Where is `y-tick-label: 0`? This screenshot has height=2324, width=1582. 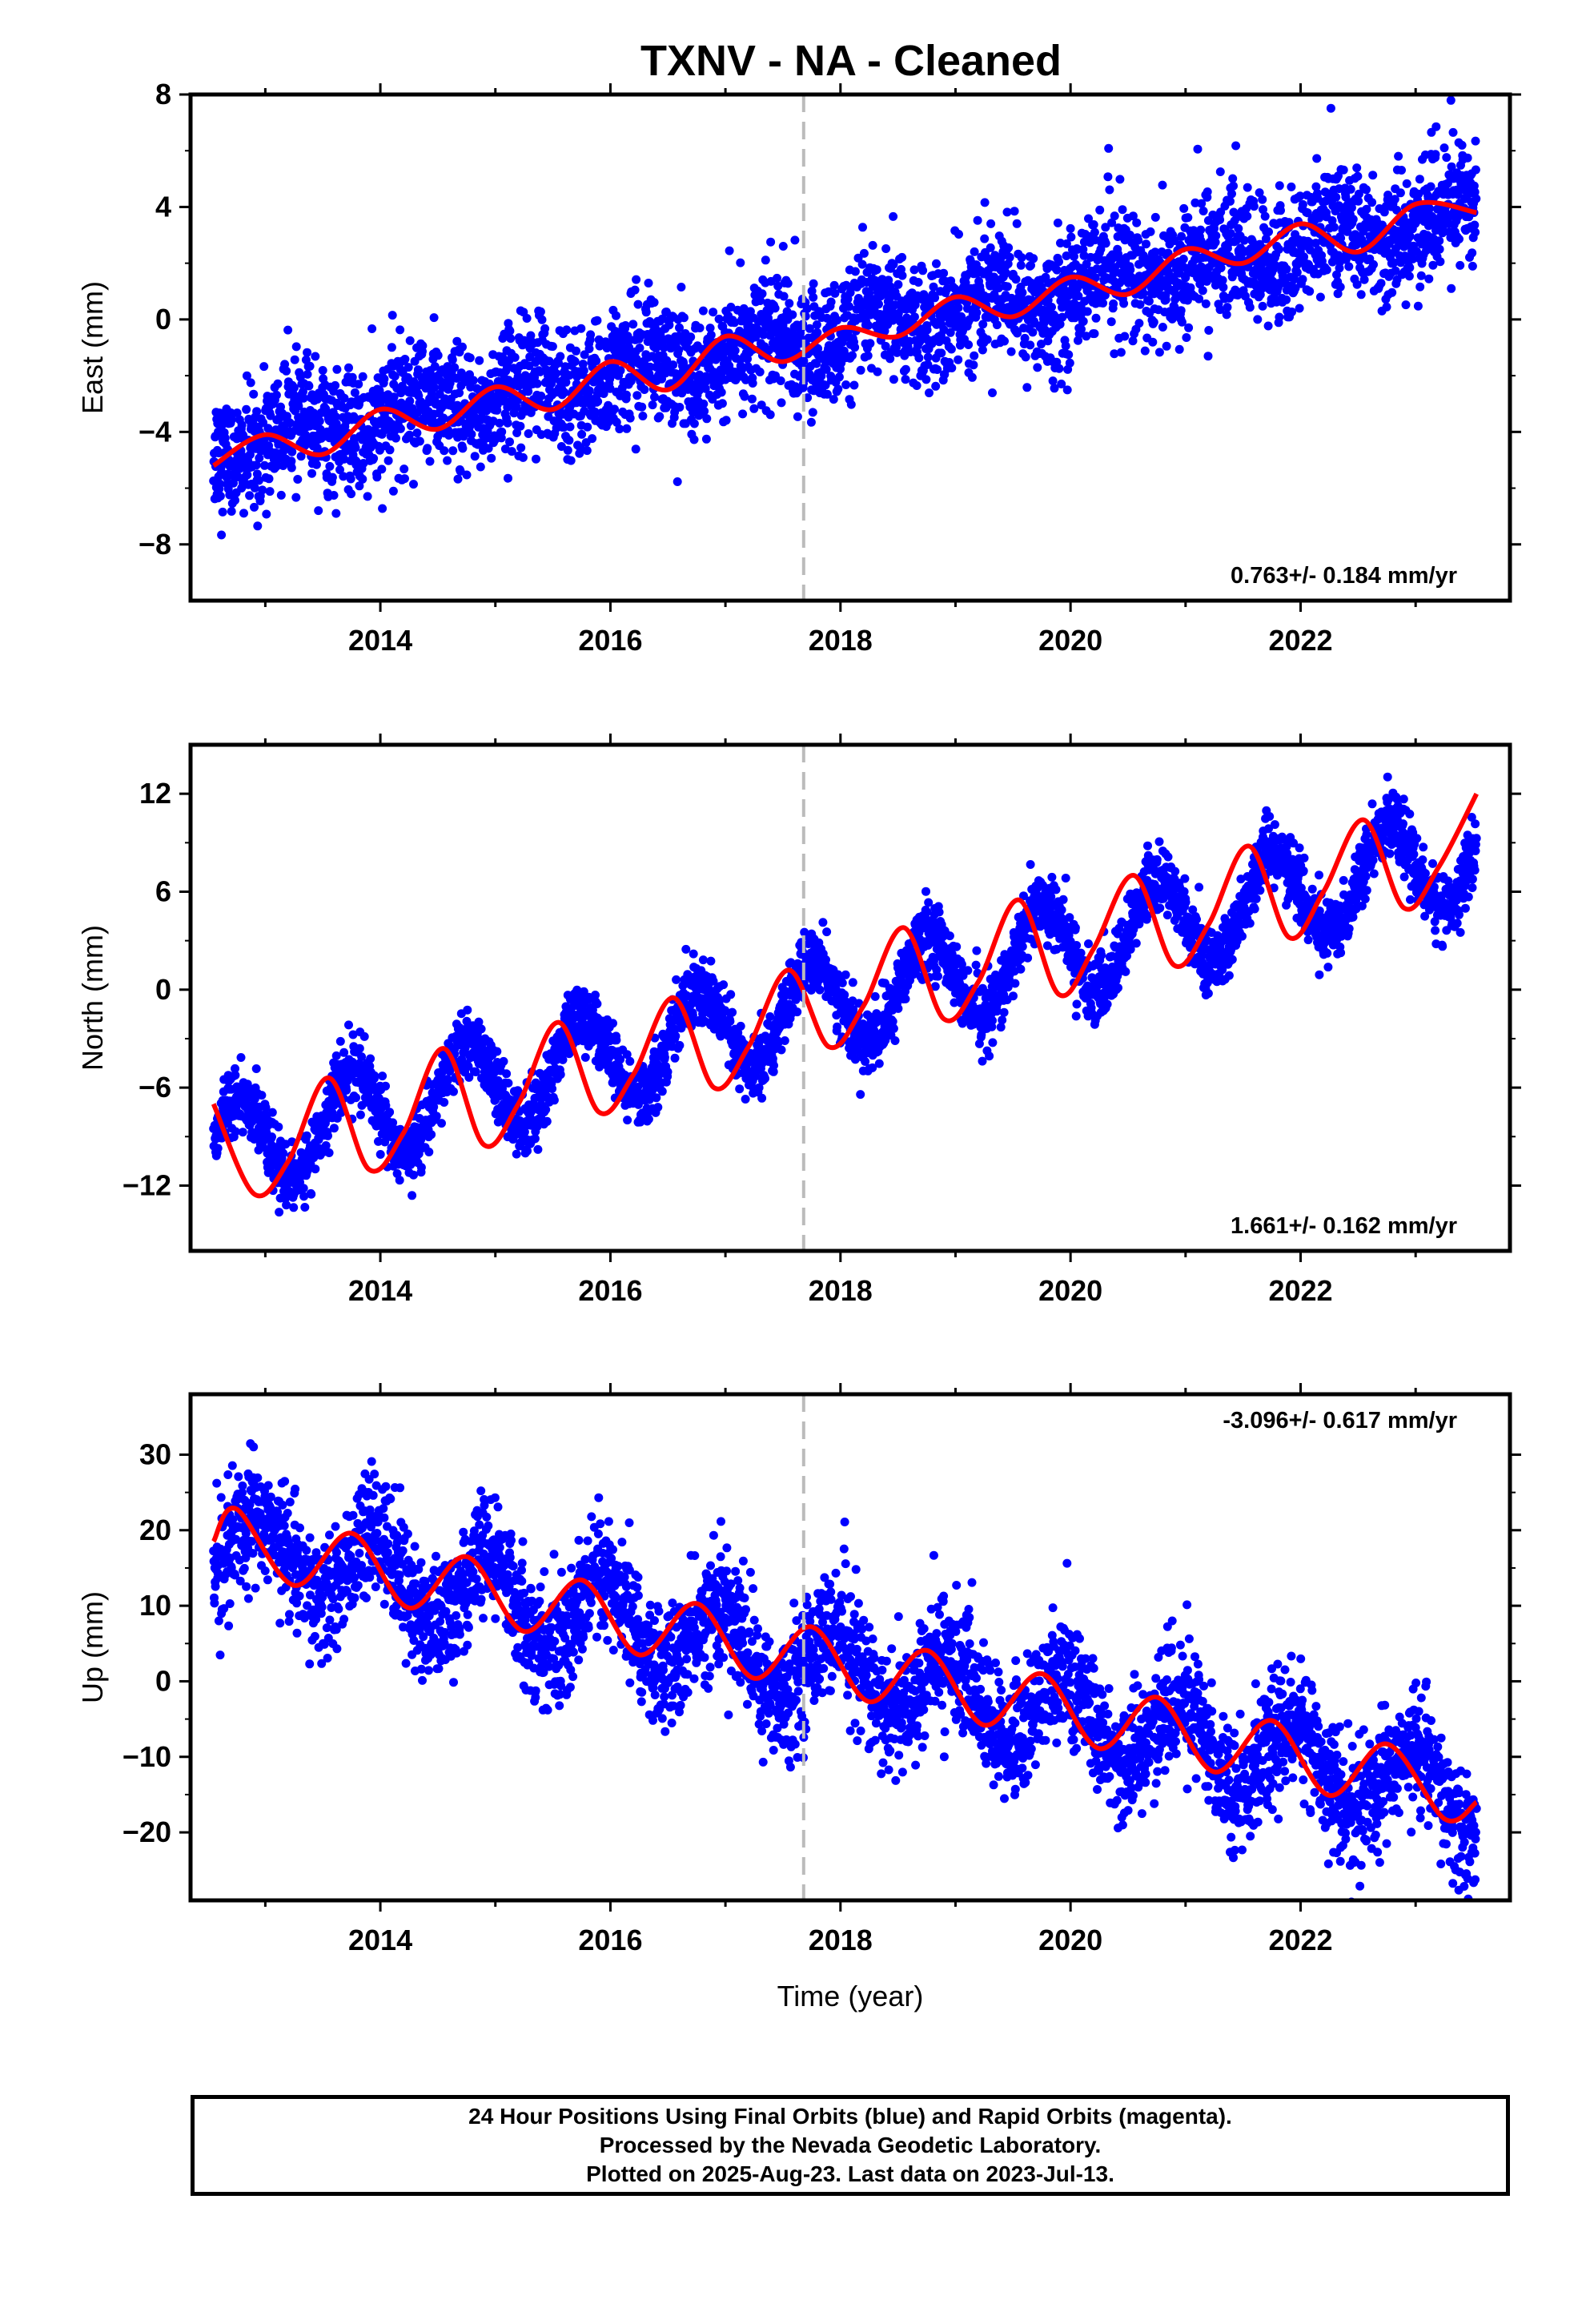
y-tick-label: 0 is located at coordinates (163, 319).